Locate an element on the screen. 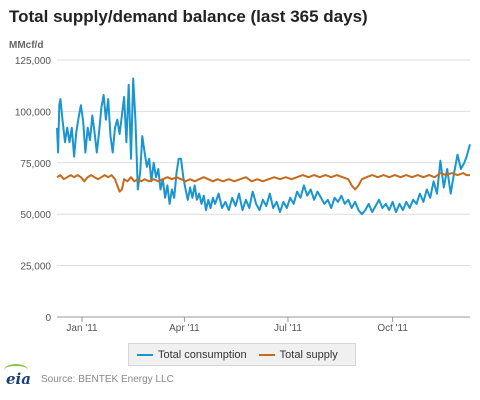 This screenshot has width=480, height=400. source-note: Source: BENTEK Energy LLC is located at coordinates (107, 379).